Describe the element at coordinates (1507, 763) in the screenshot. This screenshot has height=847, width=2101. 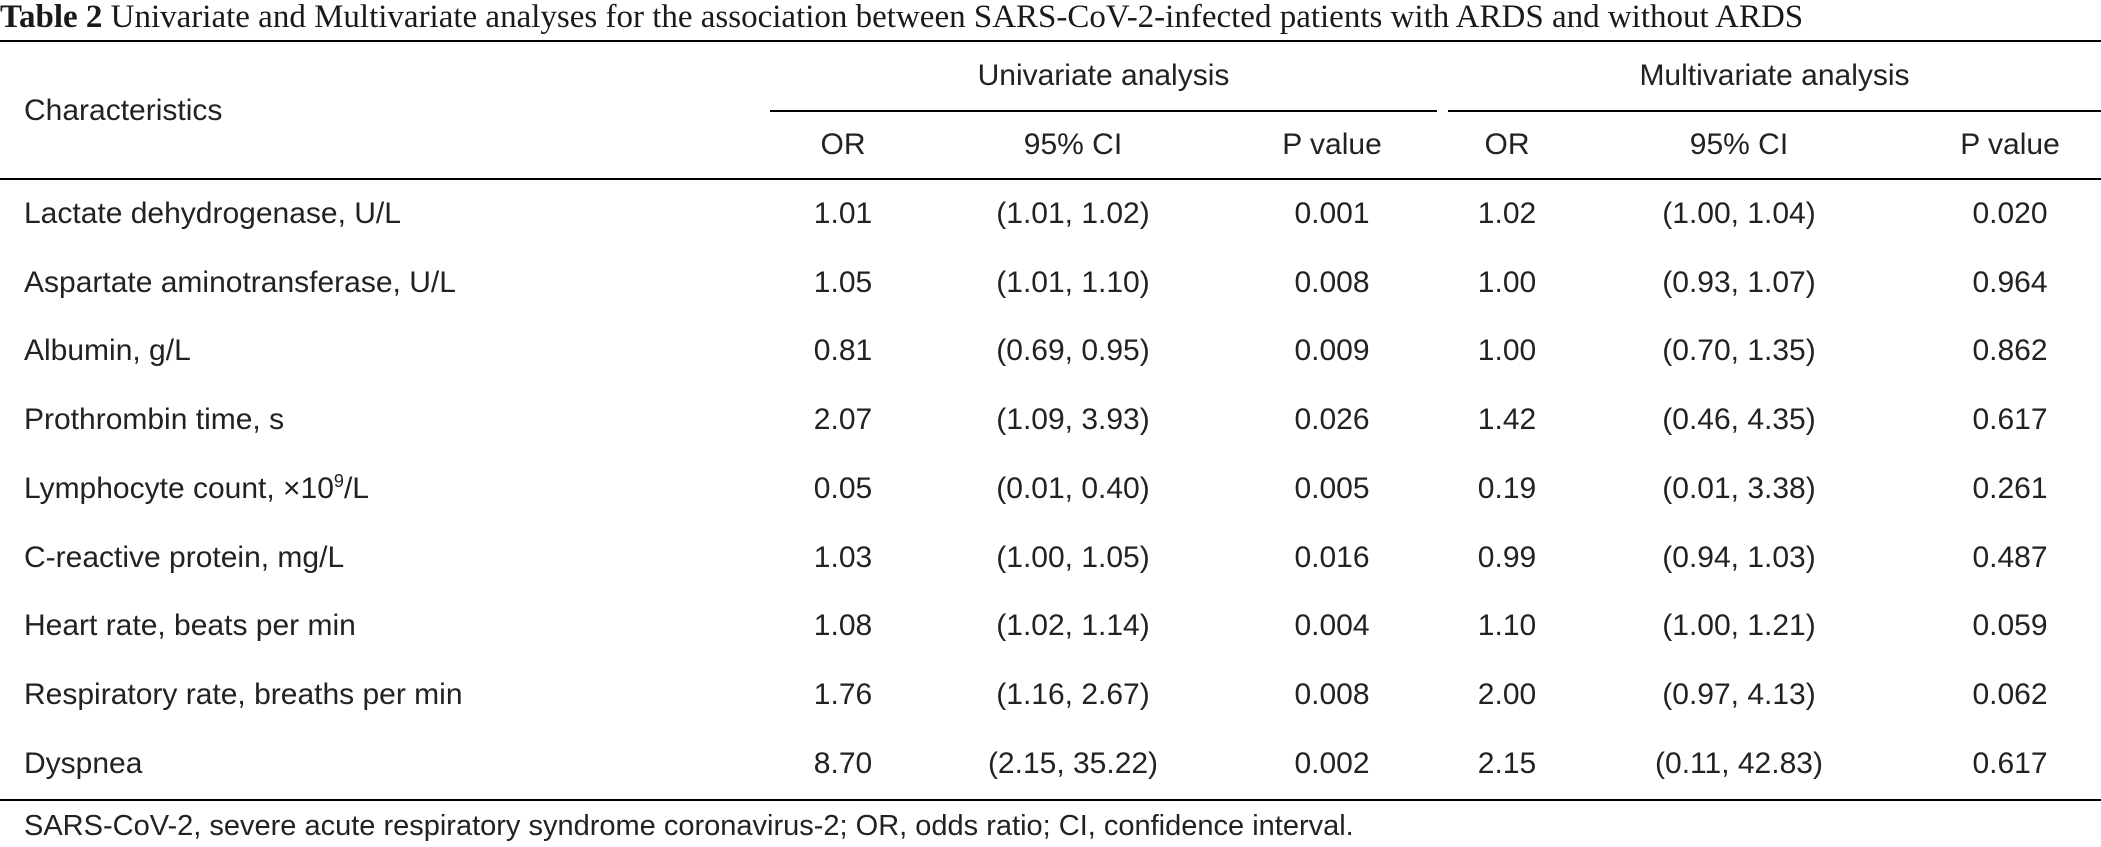
I see `multivariate-or: 2.15` at that location.